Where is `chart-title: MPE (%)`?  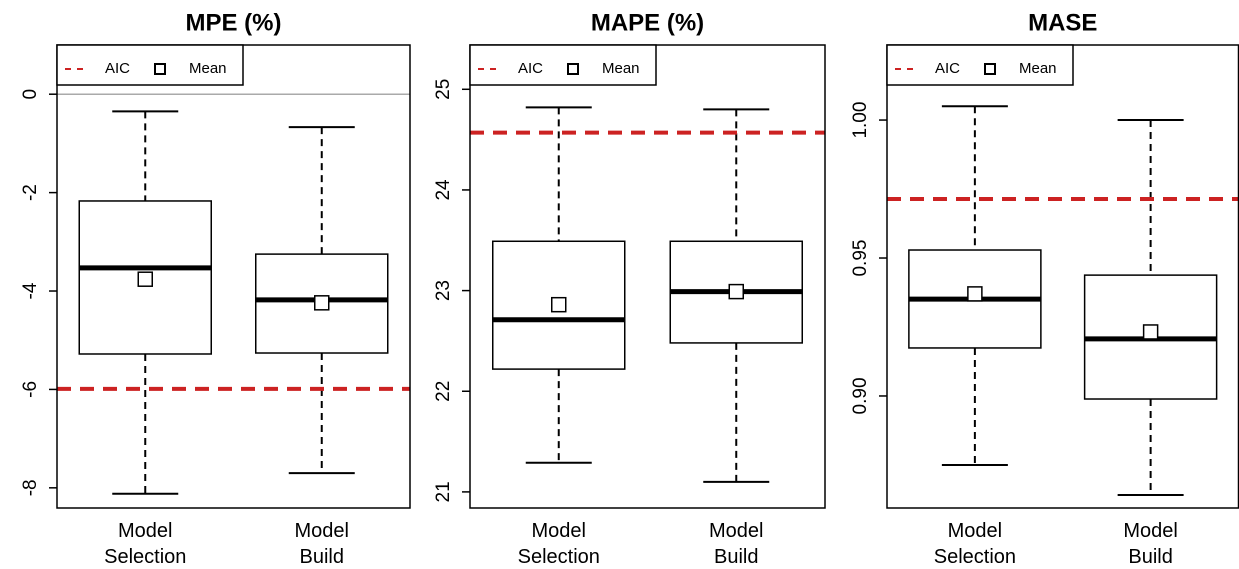 chart-title: MPE (%) is located at coordinates (234, 22).